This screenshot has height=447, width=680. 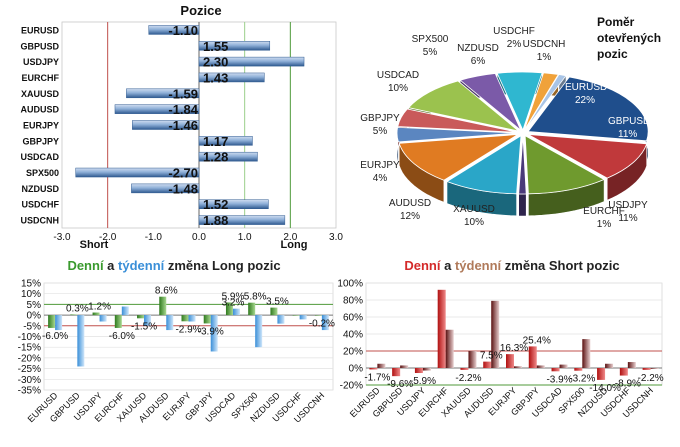 What do you see at coordinates (646, 369) in the screenshot?
I see `bar-usdcnh-s0` at bounding box center [646, 369].